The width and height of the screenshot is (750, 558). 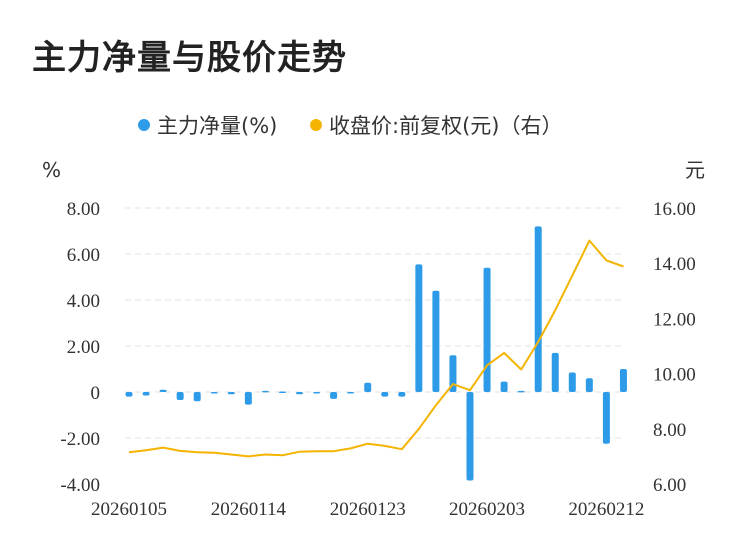 I want to click on x-tick-label: 20260203, so click(x=487, y=509).